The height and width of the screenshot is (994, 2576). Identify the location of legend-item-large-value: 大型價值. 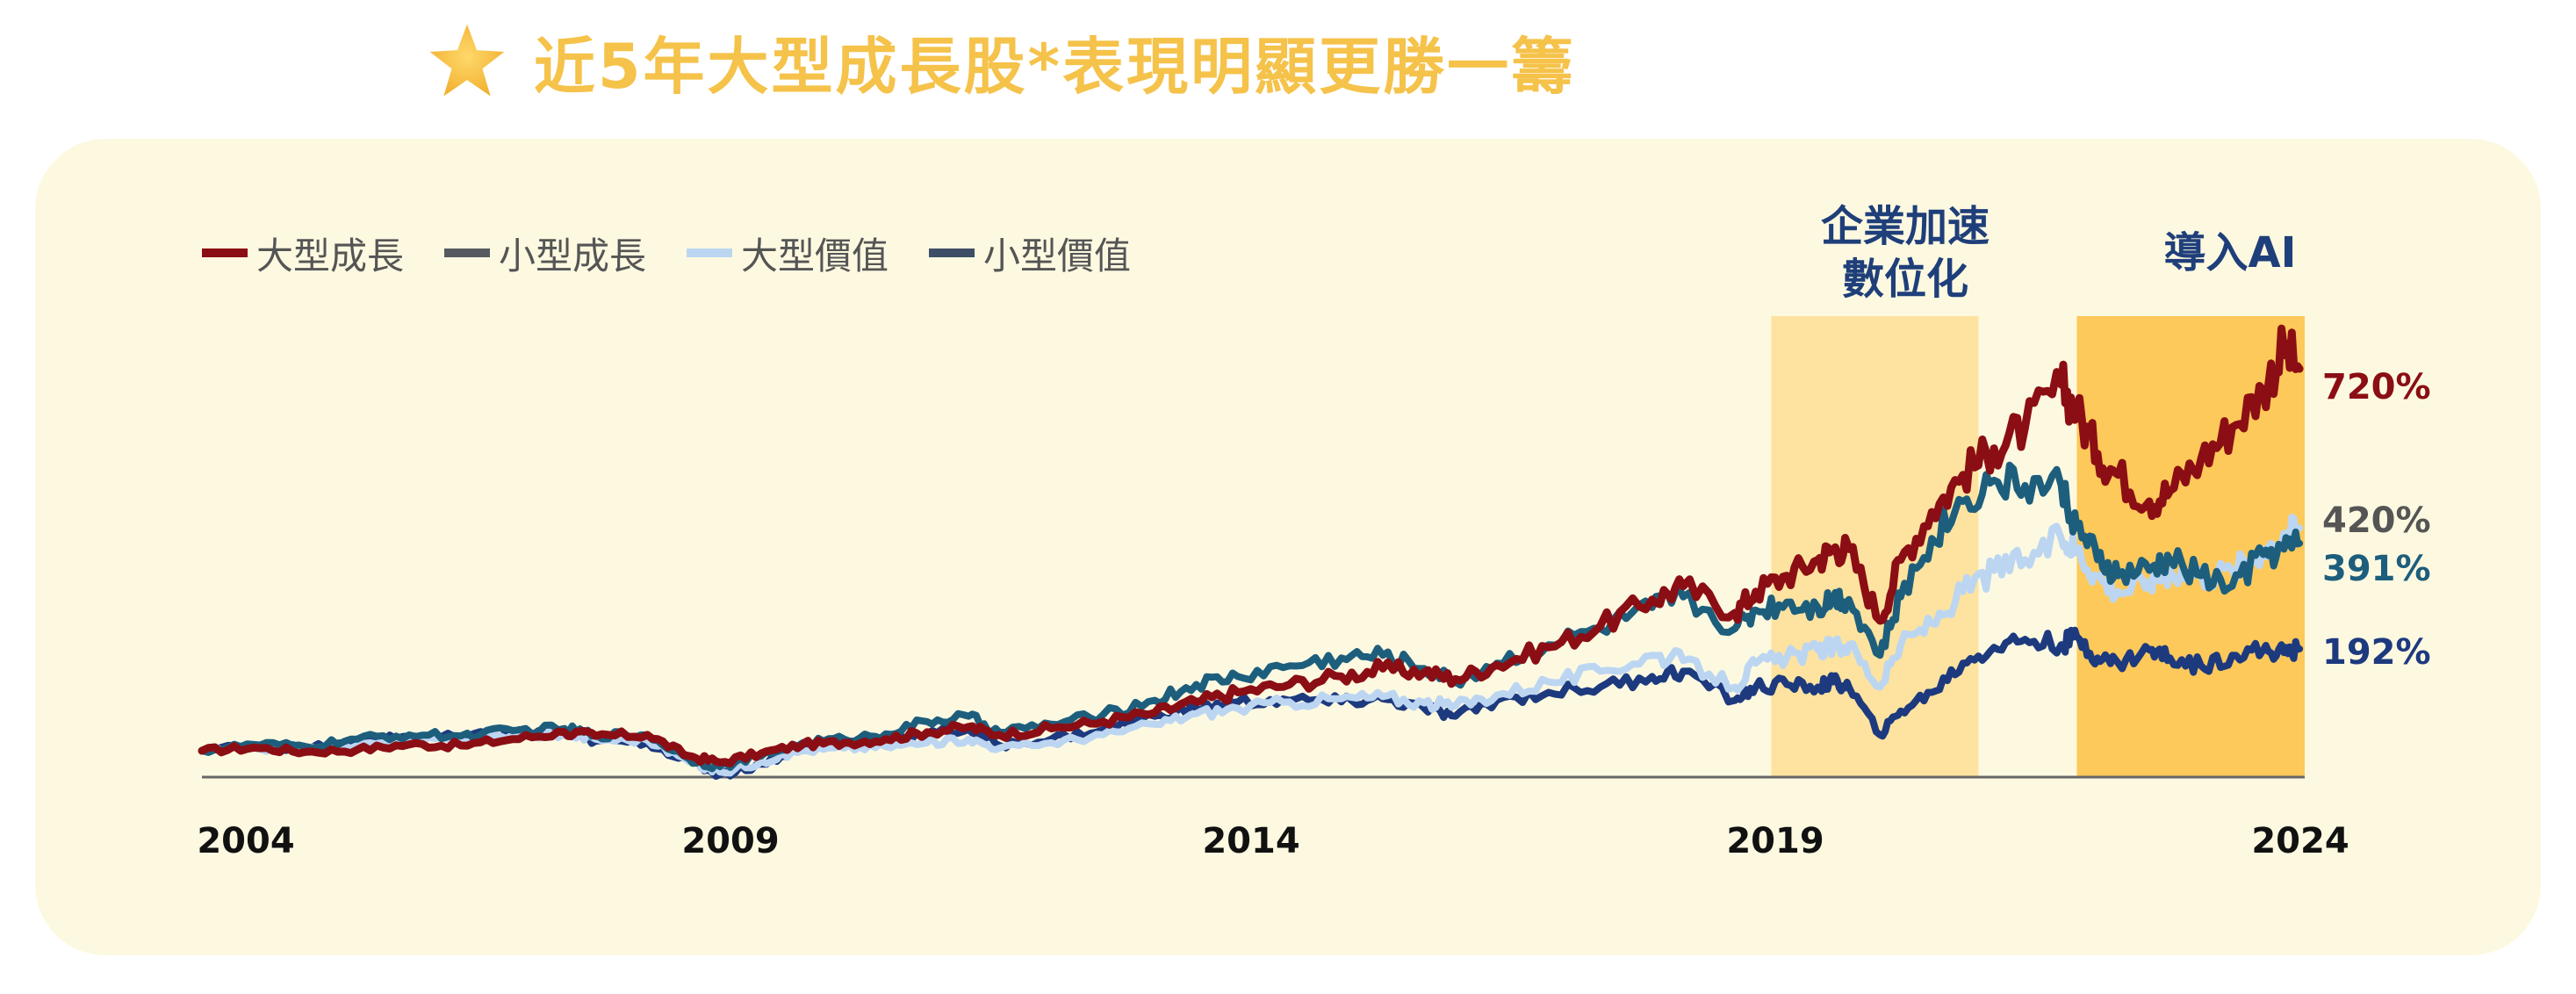
(788, 253).